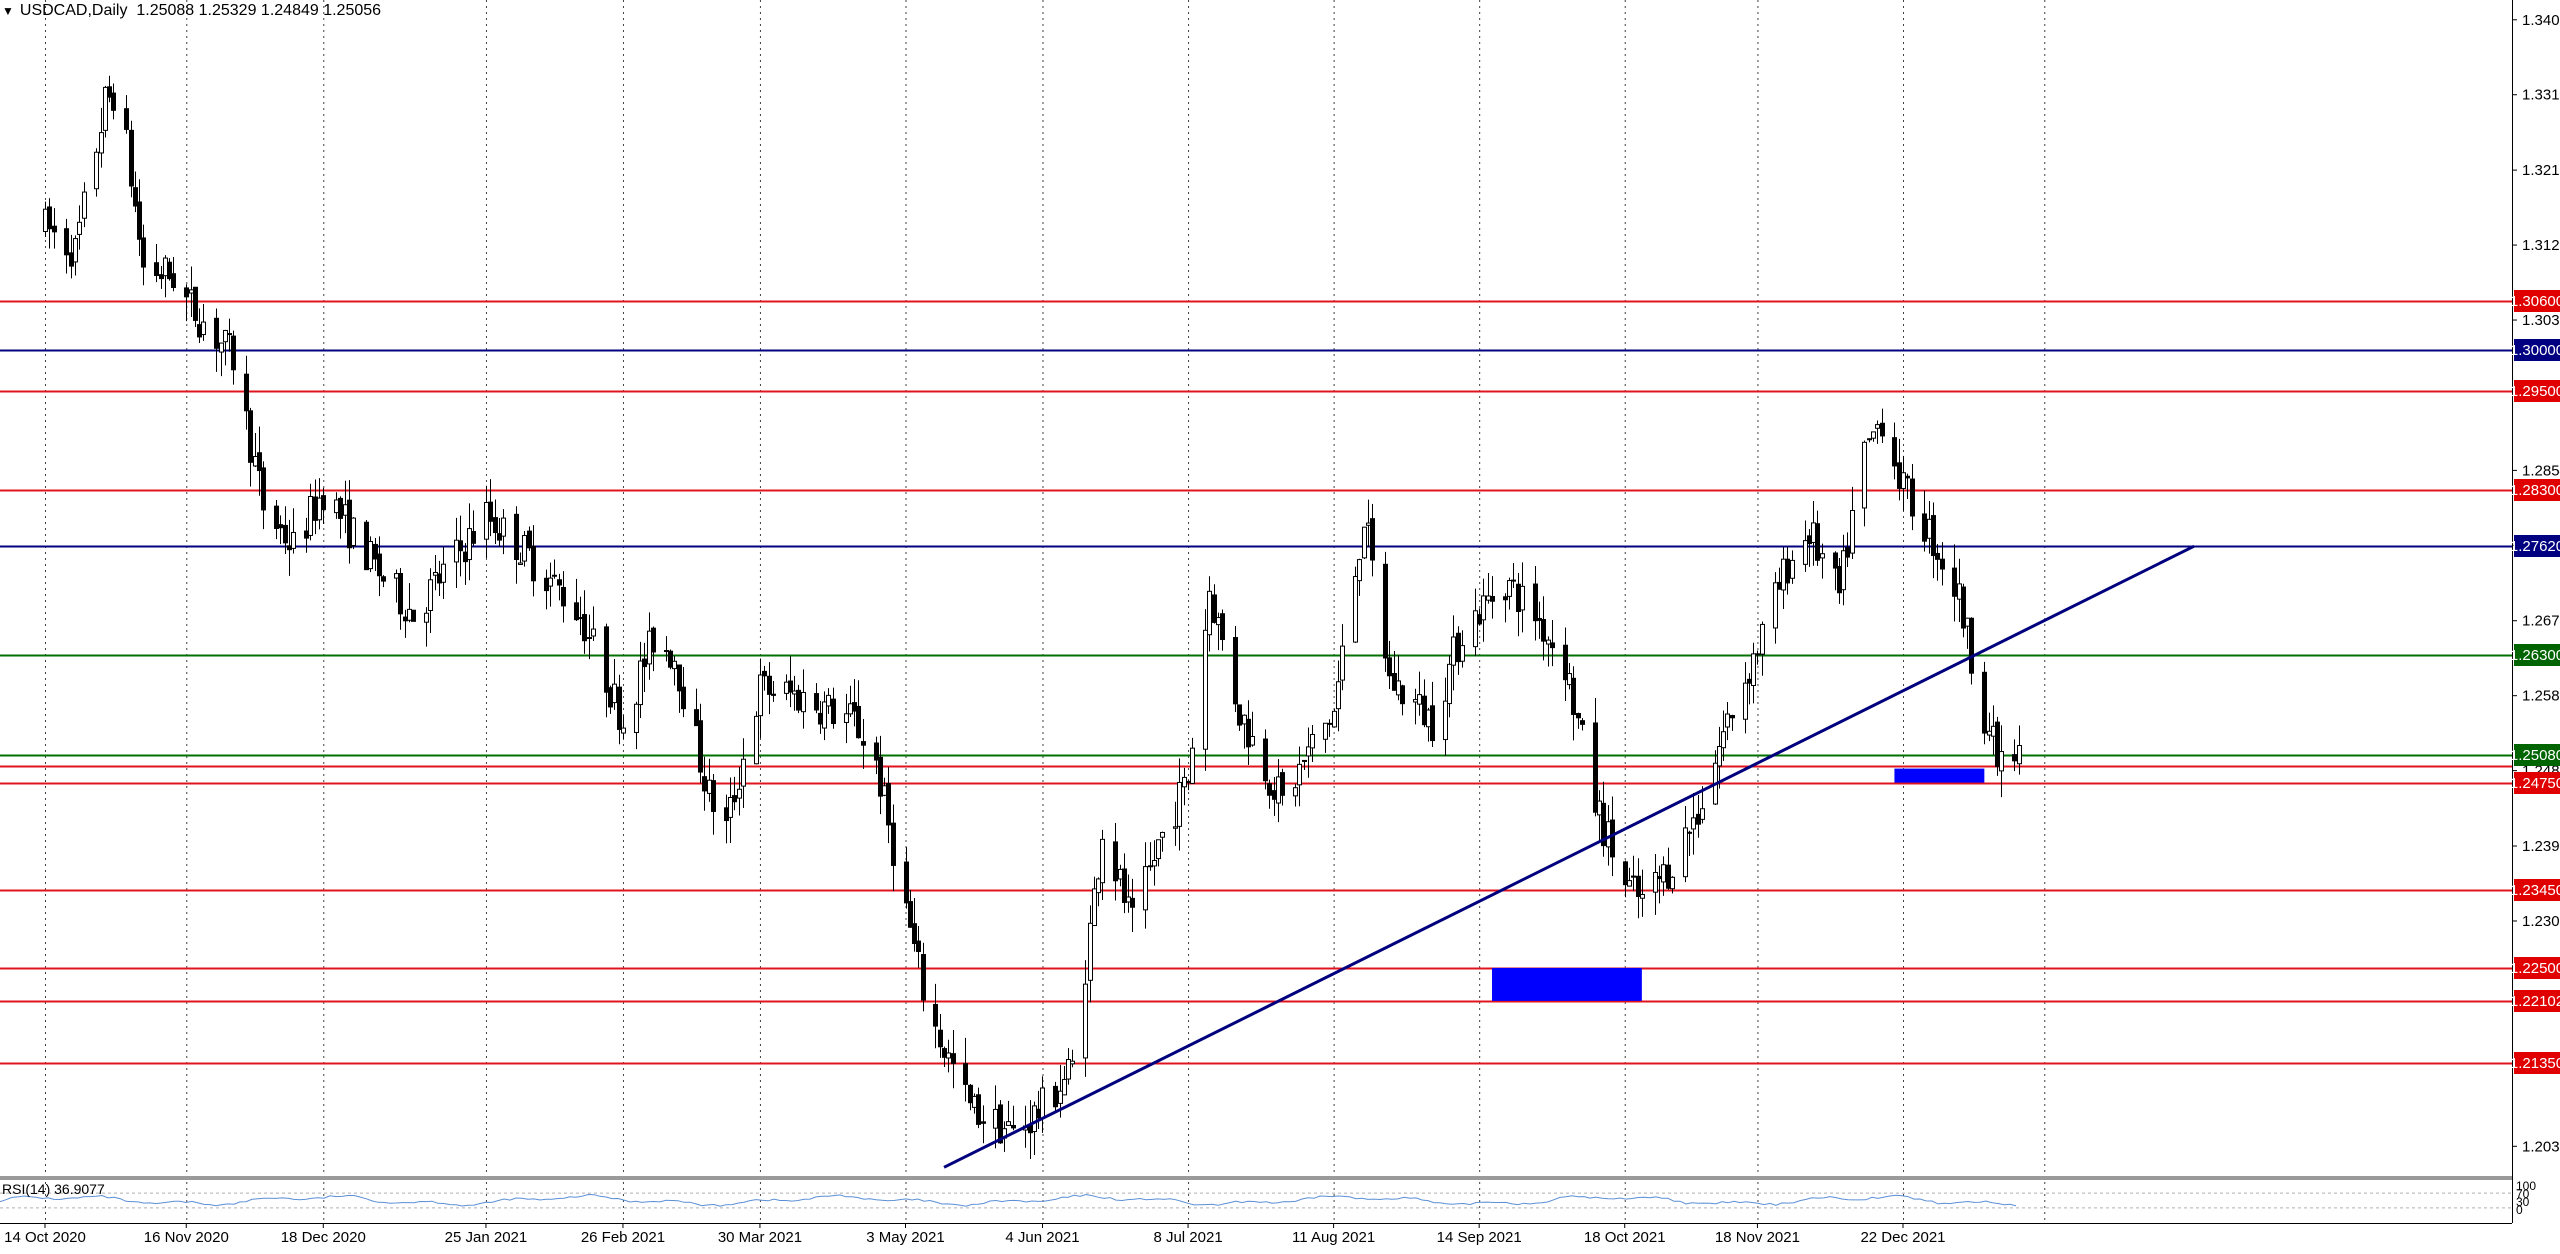 The height and width of the screenshot is (1254, 2560). Describe the element at coordinates (2535, 755) in the screenshot. I see `price-badge-label: 1.25080` at that location.